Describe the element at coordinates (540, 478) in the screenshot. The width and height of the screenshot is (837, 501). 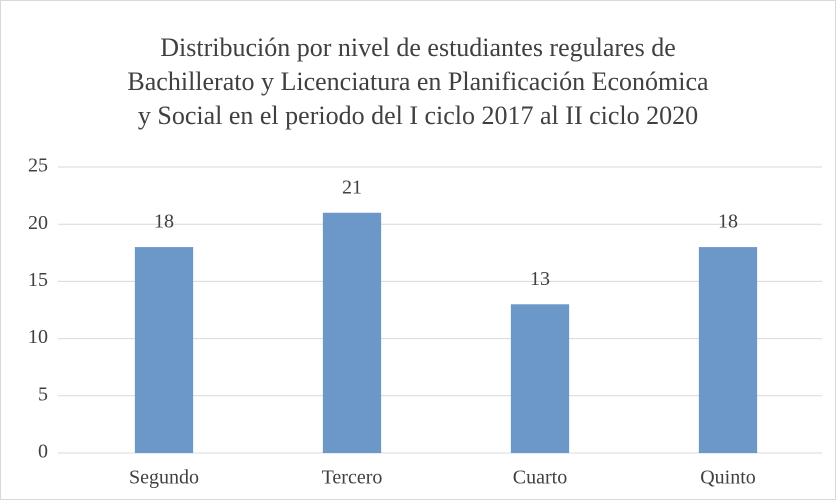
I see `x-tick-label: Cuarto` at that location.